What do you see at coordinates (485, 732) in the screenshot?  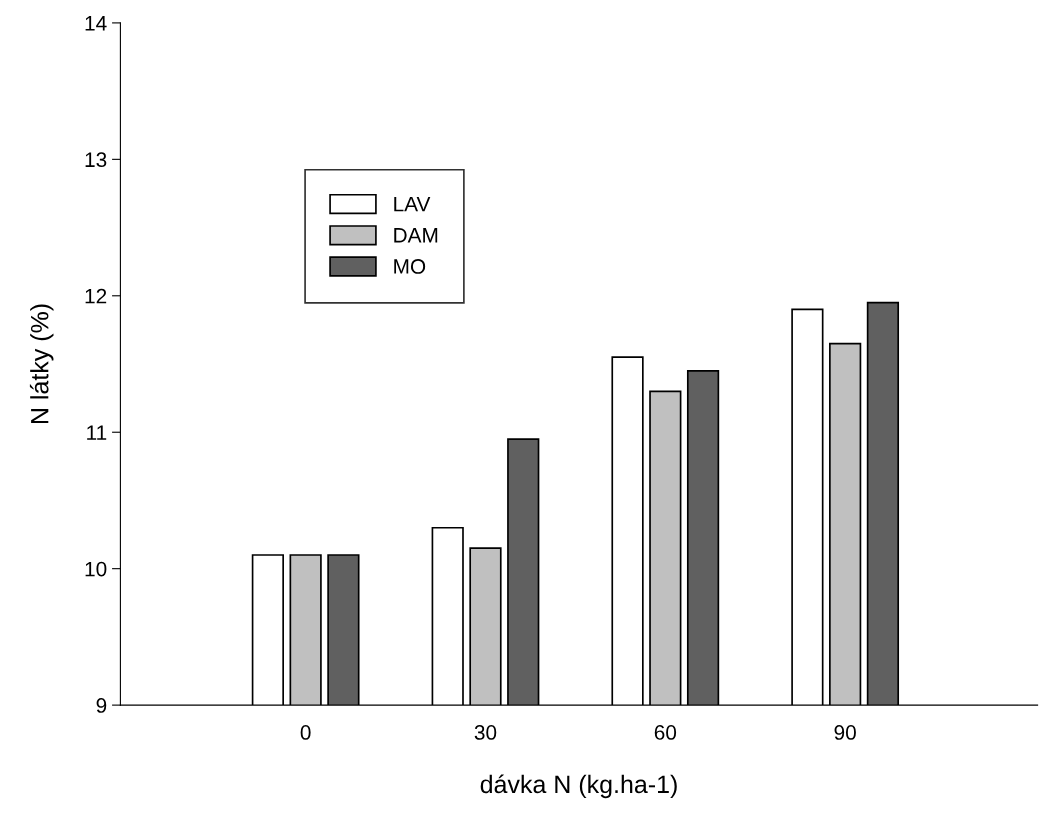 I see `x-tick-label: 30` at bounding box center [485, 732].